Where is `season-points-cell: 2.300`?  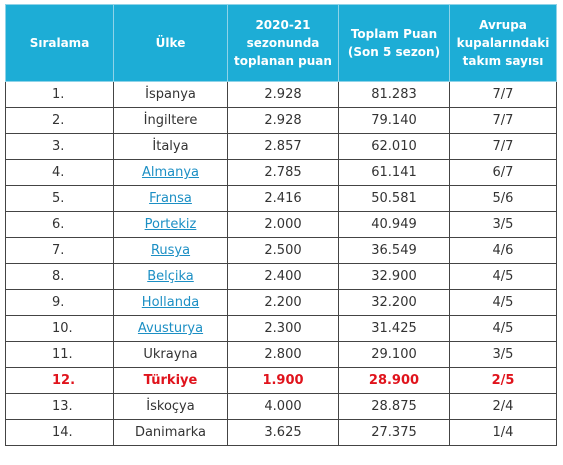
season-points-cell: 2.300 is located at coordinates (283, 328).